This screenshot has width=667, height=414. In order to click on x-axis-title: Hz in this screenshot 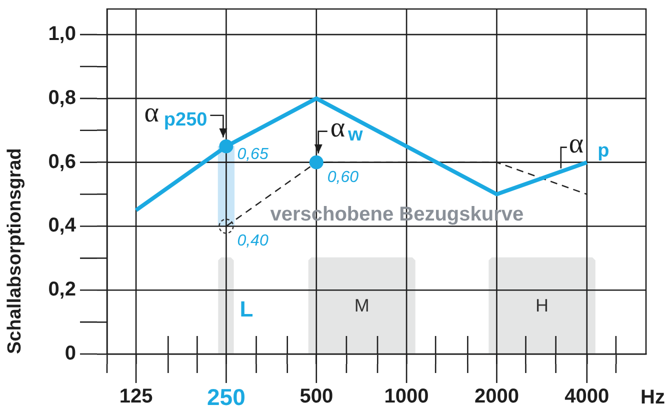, I will do `click(652, 397)`.